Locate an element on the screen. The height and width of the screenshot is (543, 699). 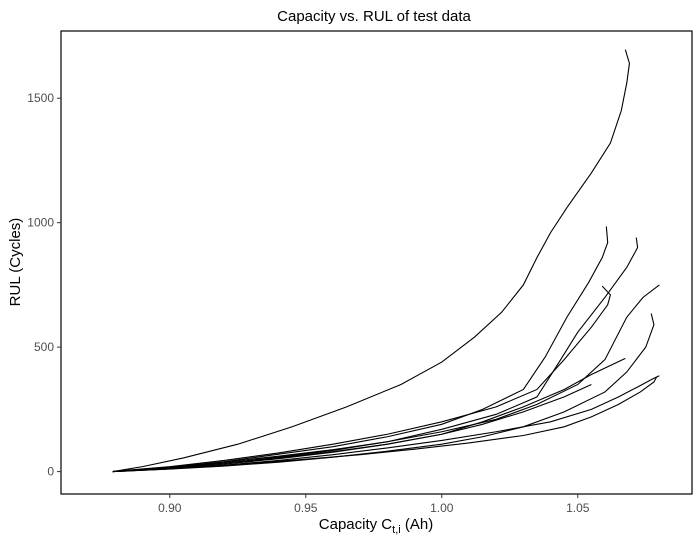
x-axis-title-unit: (Ah) is located at coordinates (417, 524).